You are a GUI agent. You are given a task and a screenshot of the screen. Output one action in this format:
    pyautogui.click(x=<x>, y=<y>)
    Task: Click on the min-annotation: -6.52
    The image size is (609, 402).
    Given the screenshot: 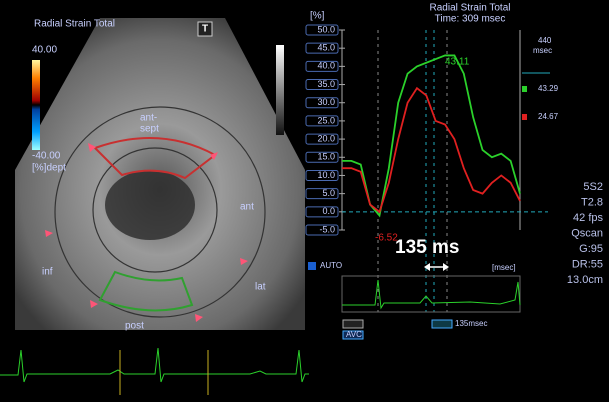 What is the action you would take?
    pyautogui.click(x=386, y=238)
    